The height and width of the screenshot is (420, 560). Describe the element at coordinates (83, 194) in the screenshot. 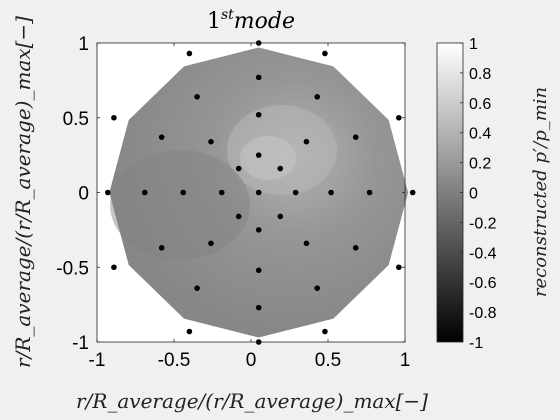

I see `y-tick-label: 0` at that location.